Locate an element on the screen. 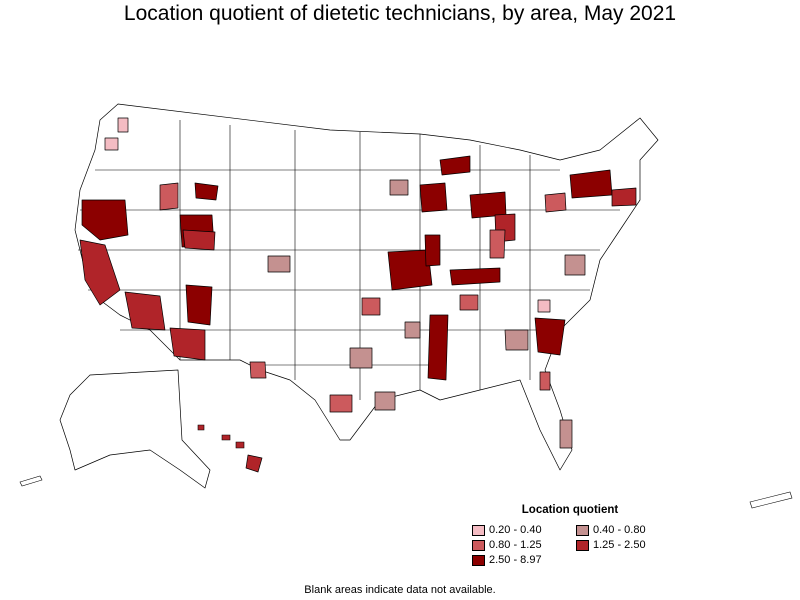 The width and height of the screenshot is (800, 600). area-colorado-east is located at coordinates (279, 264).